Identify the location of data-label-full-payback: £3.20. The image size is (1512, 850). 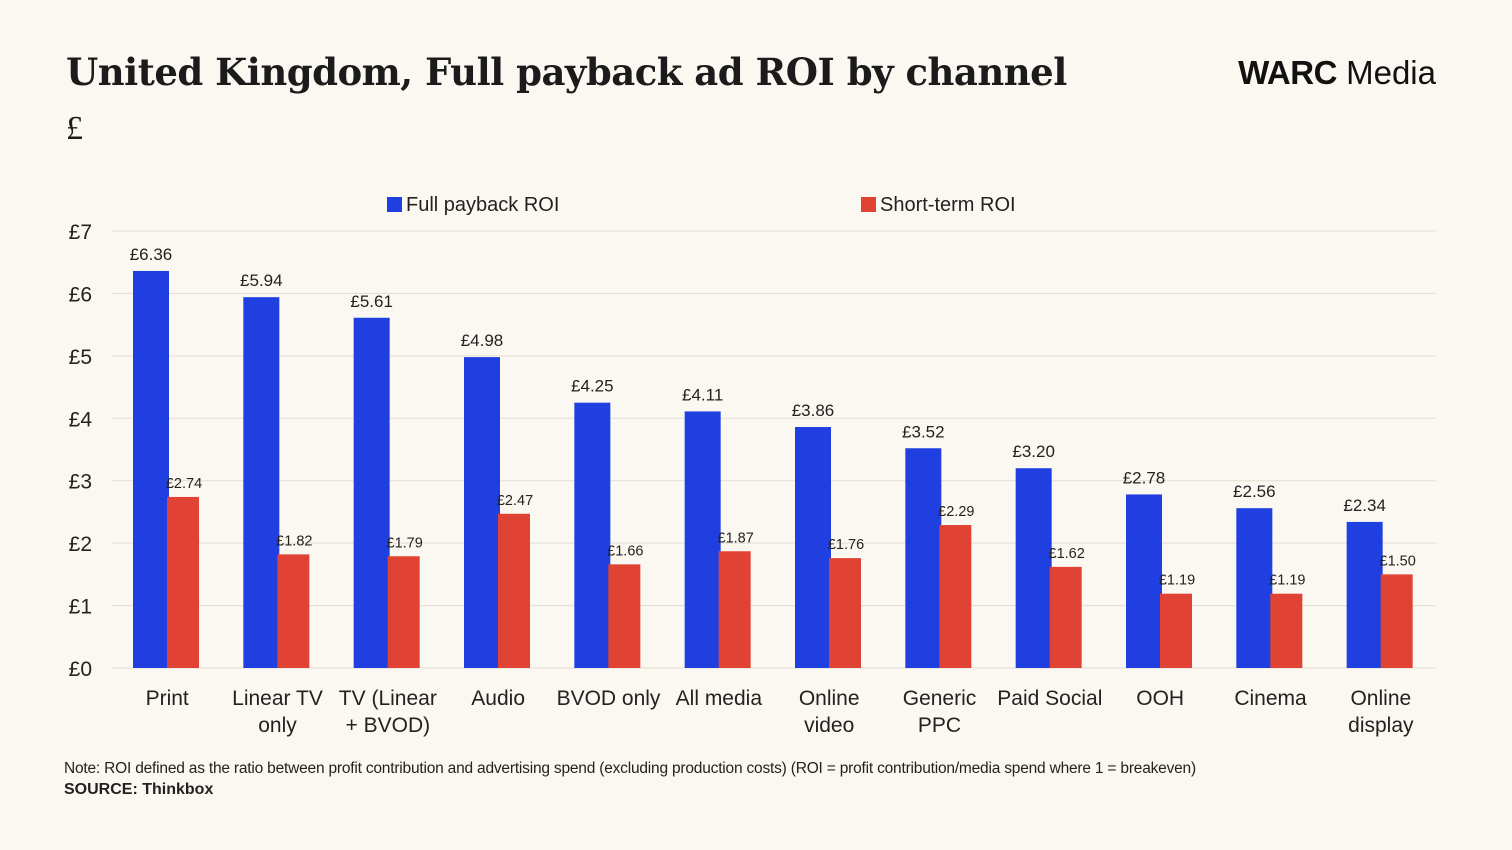
(1033, 451).